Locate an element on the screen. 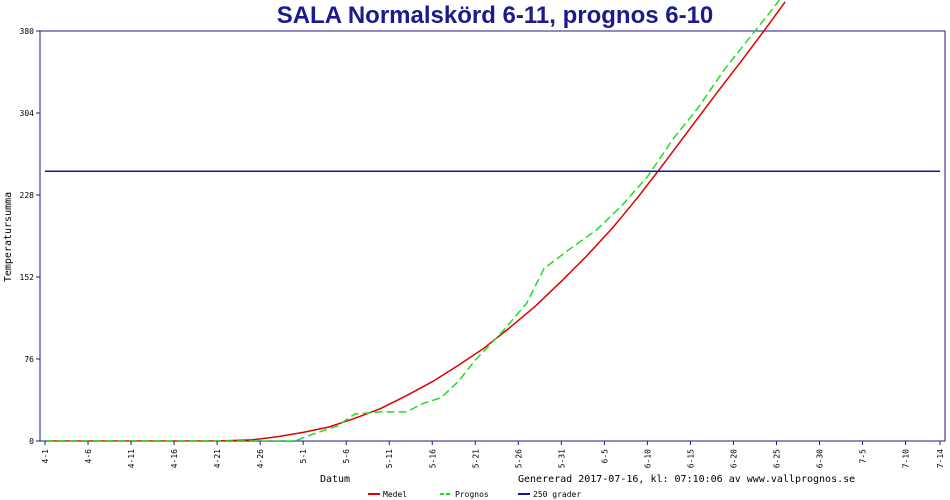 This screenshot has height=500, width=950. x-tick-label: 5-31 is located at coordinates (561, 458).